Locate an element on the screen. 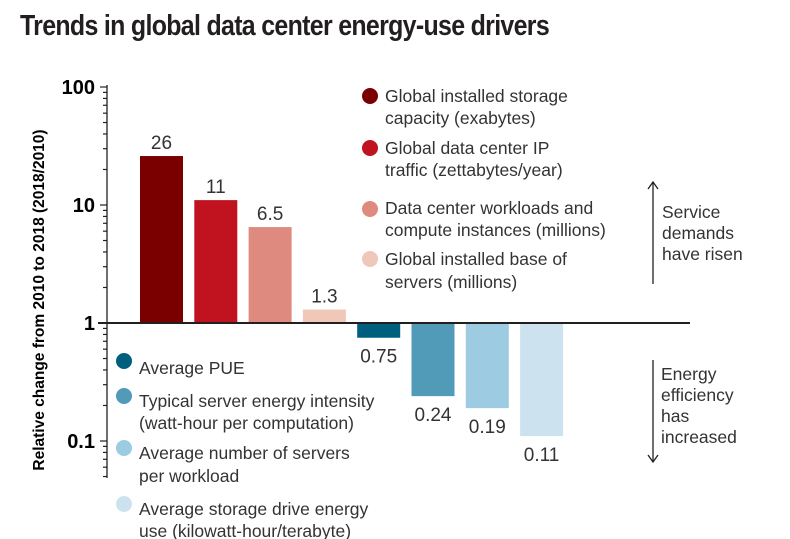 Image resolution: width=790 pixels, height=539 pixels. legend-label: capacity (exabytes) is located at coordinates (460, 118).